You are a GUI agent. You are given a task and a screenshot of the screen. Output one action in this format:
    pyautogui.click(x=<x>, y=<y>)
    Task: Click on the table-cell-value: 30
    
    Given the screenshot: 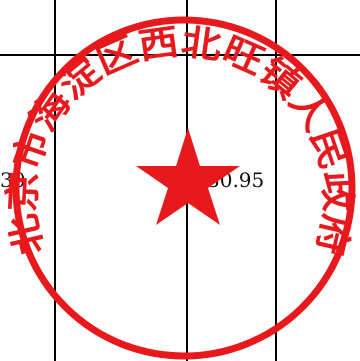 What is the action you would take?
    pyautogui.click(x=13, y=180)
    